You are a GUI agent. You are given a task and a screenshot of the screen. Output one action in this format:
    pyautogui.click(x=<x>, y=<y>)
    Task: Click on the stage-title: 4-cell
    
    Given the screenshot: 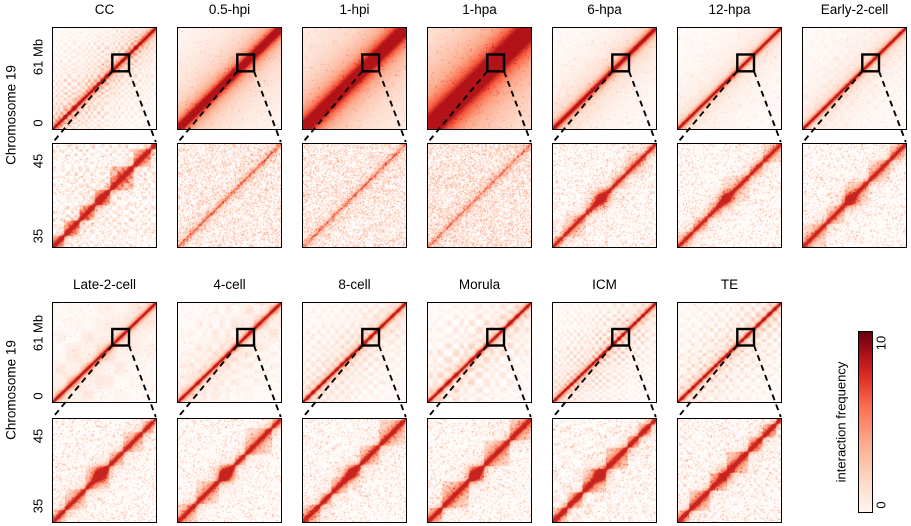 What is the action you would take?
    pyautogui.click(x=229, y=284)
    